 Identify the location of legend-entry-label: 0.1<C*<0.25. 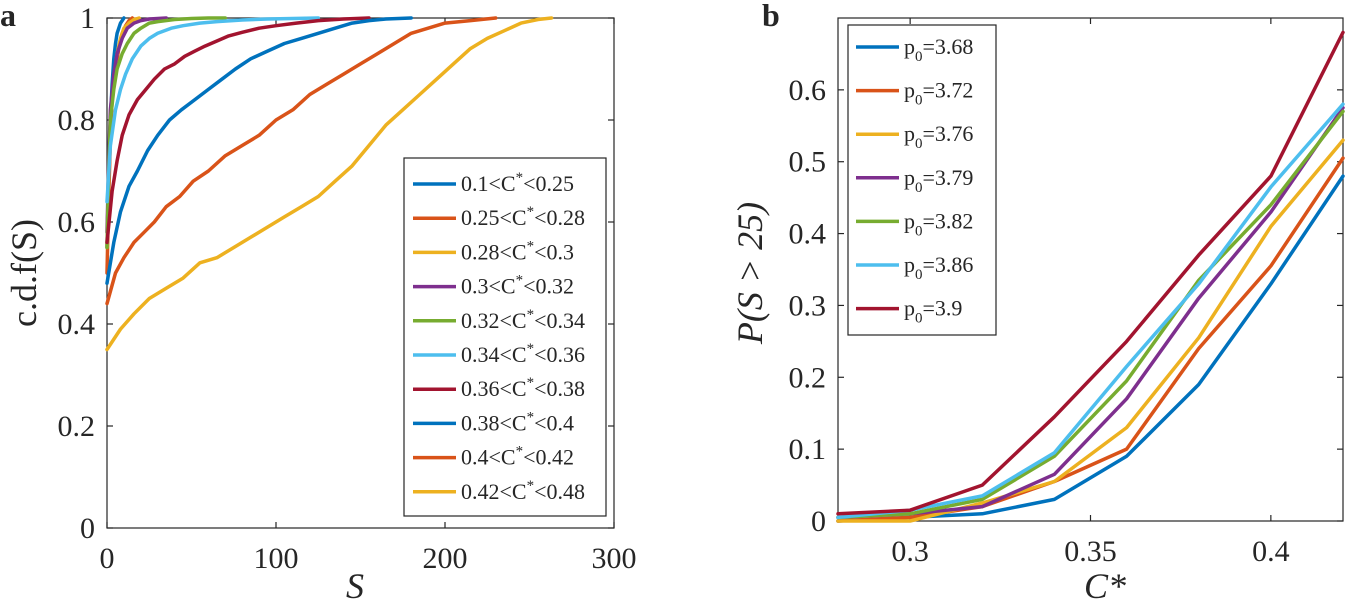
(517, 183).